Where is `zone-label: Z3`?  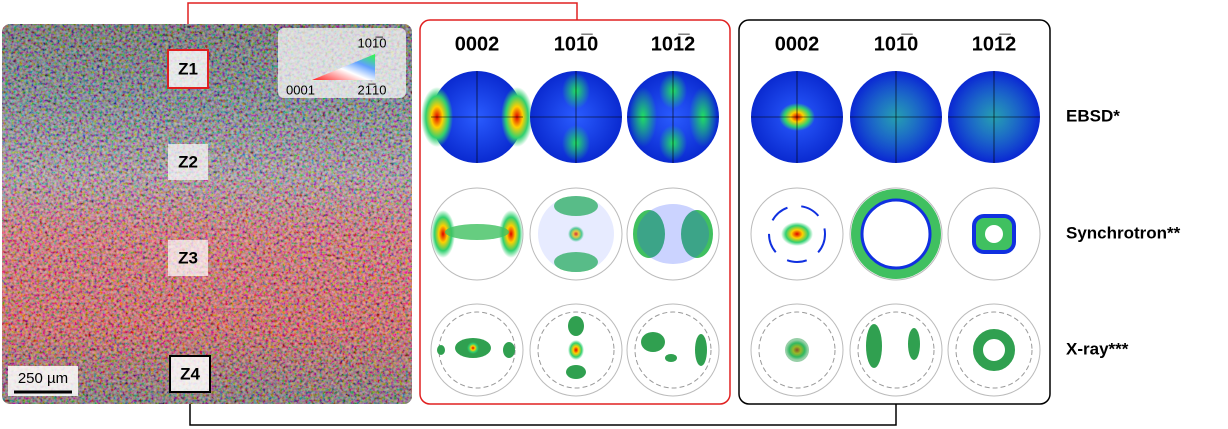
zone-label: Z3 is located at coordinates (188, 257).